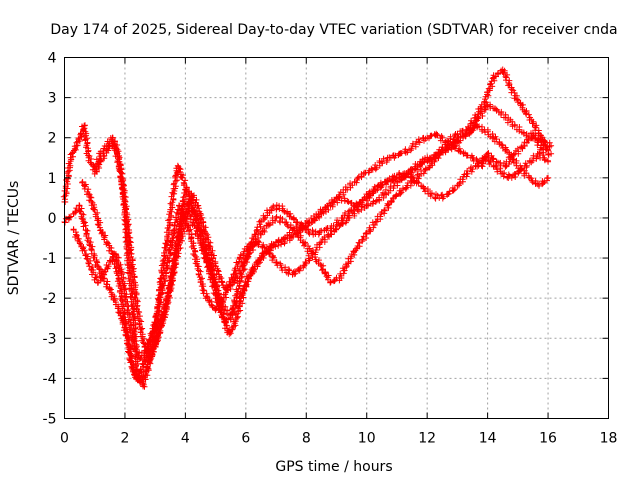 The width and height of the screenshot is (640, 480). I want to click on x-tick-label: 2, so click(124, 439).